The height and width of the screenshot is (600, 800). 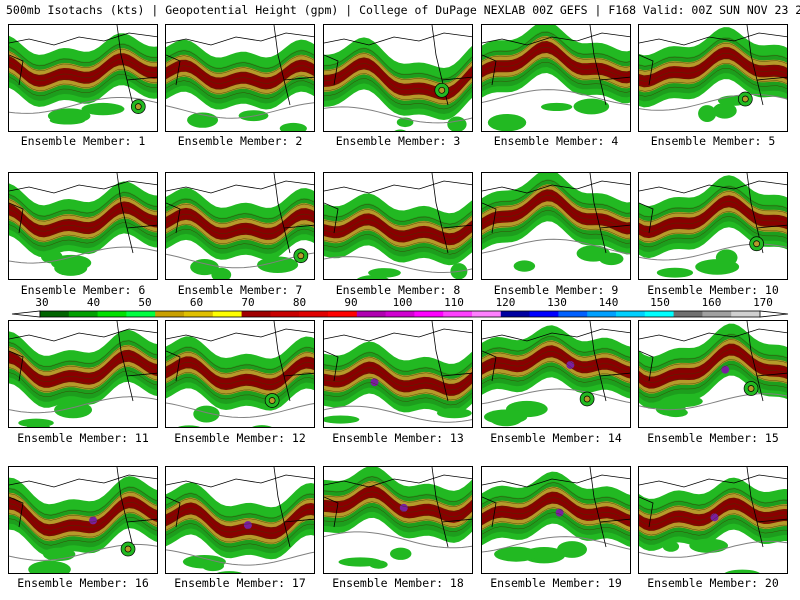 What do you see at coordinates (711, 302) in the screenshot?
I see `colorbar-tick-label: 160` at bounding box center [711, 302].